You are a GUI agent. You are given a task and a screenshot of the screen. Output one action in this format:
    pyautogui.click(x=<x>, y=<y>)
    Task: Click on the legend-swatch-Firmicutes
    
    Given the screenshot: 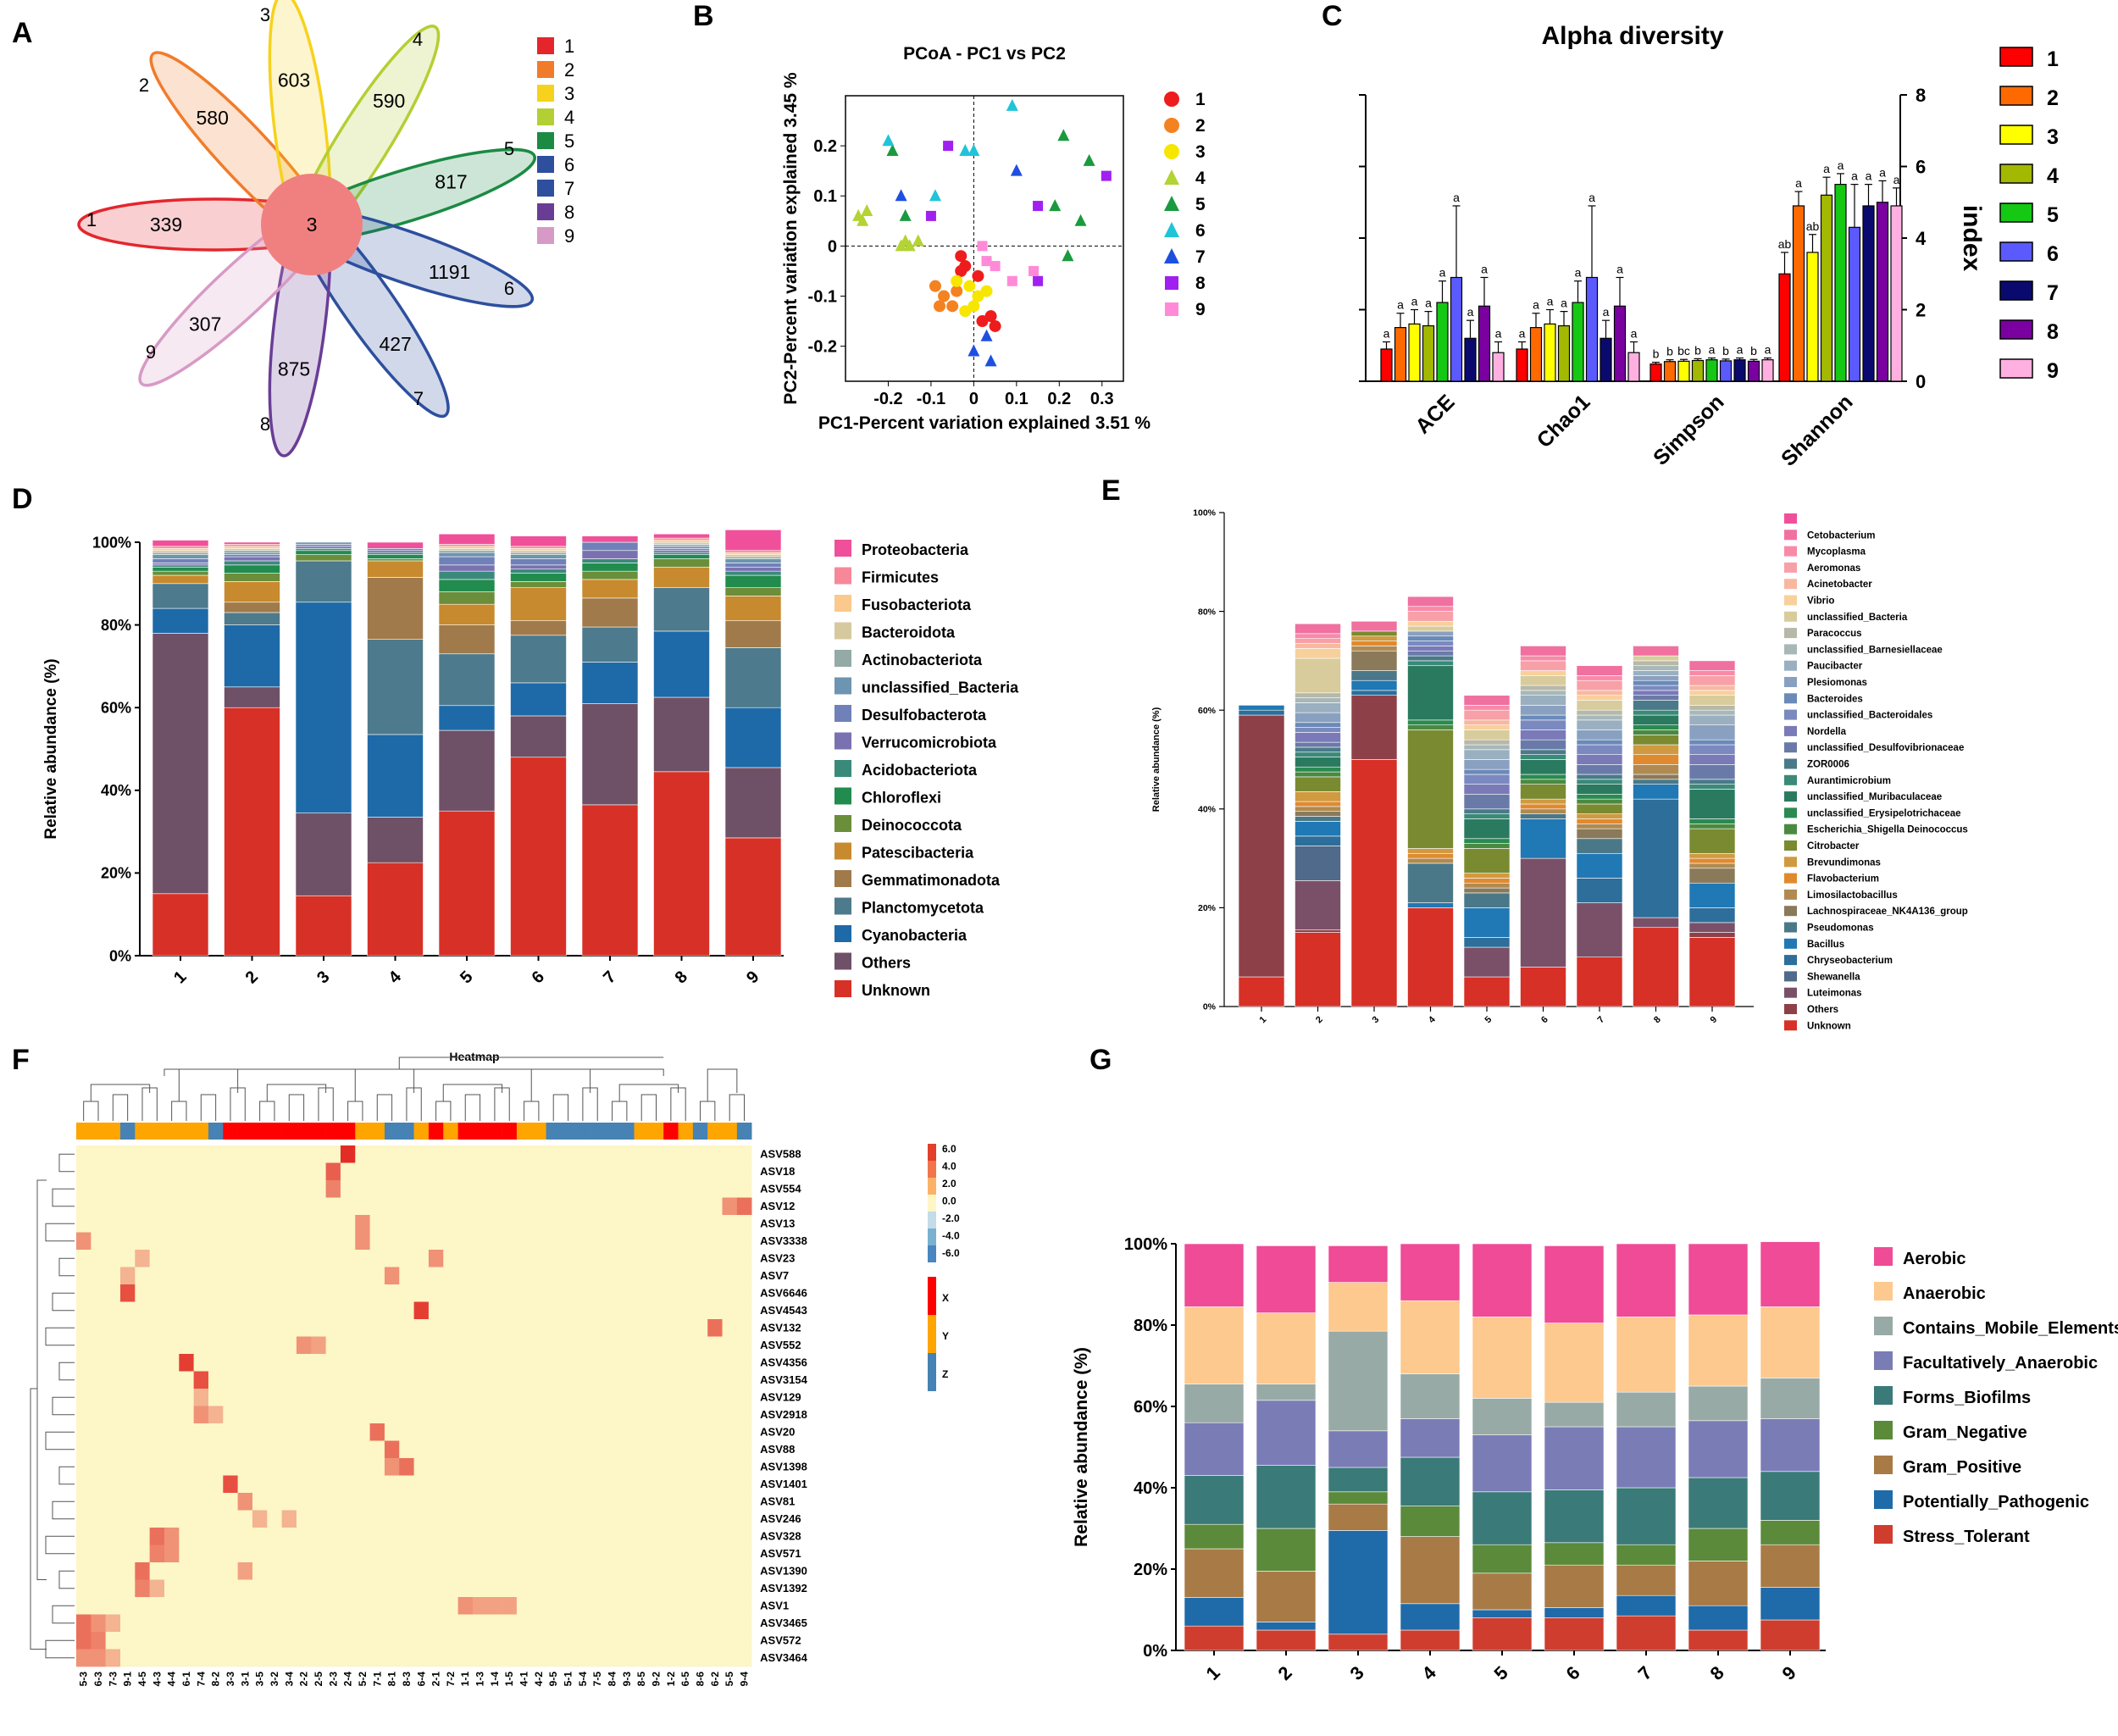 What is the action you would take?
    pyautogui.click(x=842, y=576)
    